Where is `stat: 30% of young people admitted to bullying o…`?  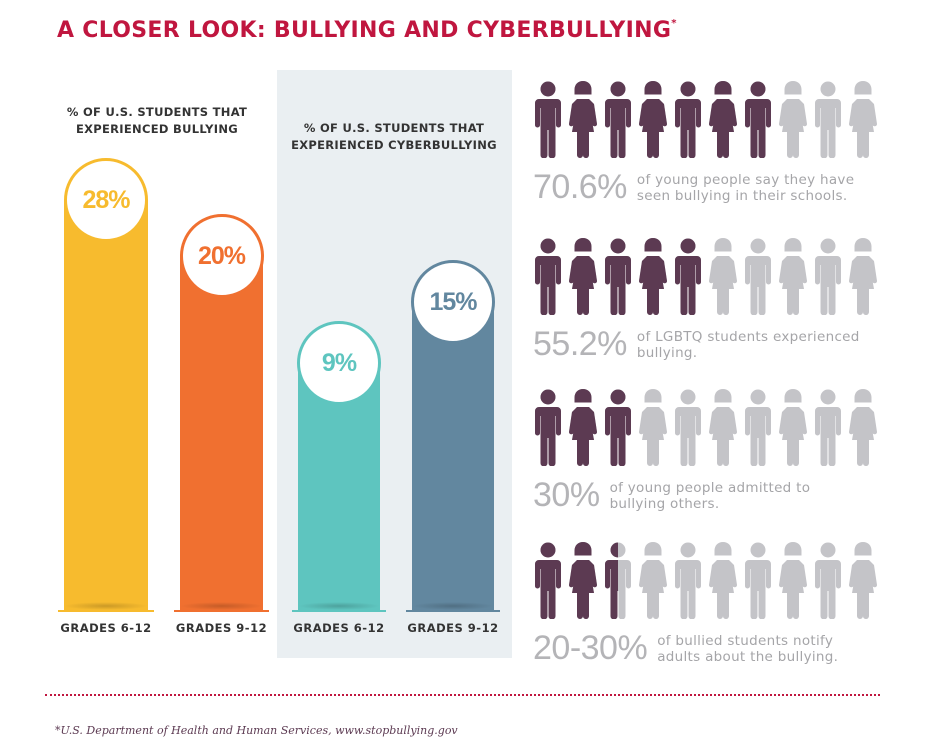 stat: 30% of young people admitted to bullying o… is located at coordinates (671, 495).